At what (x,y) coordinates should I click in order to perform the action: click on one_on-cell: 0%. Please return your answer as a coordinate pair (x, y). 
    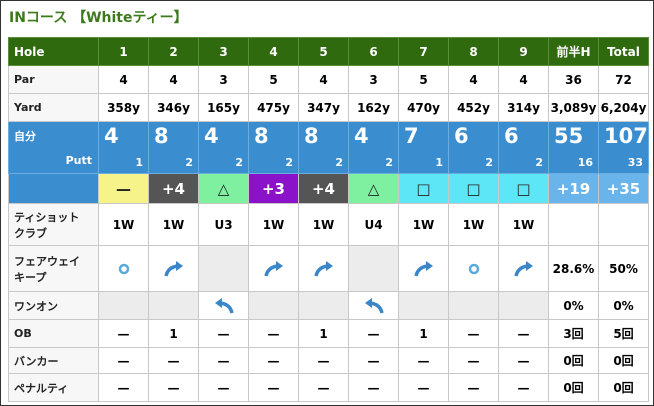
    Looking at the image, I should click on (573, 305).